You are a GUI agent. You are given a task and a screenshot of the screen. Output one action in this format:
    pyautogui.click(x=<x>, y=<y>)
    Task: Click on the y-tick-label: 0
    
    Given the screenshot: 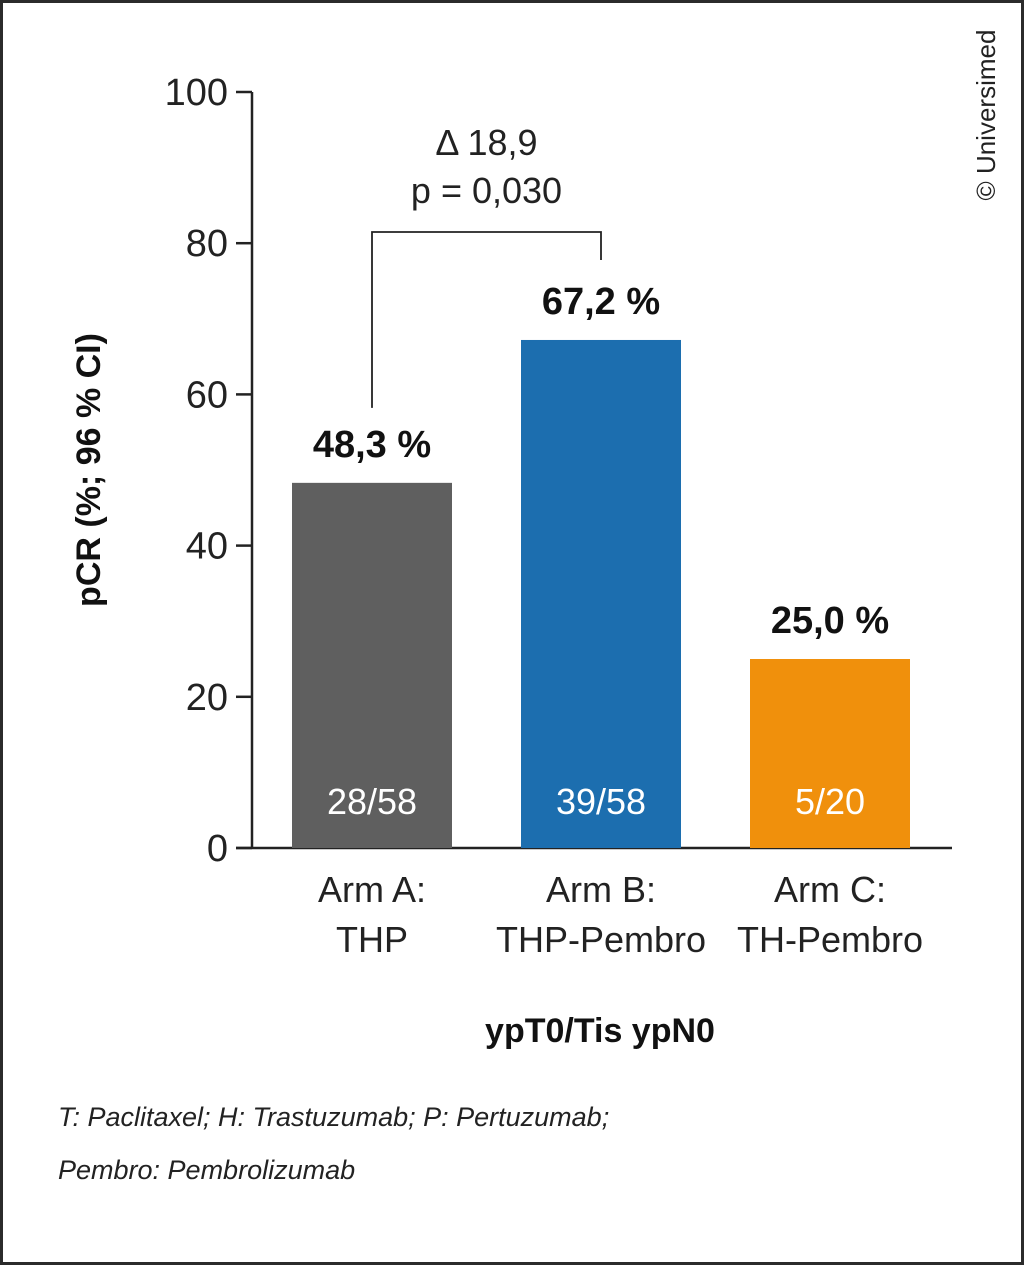 What is the action you would take?
    pyautogui.click(x=217, y=849)
    